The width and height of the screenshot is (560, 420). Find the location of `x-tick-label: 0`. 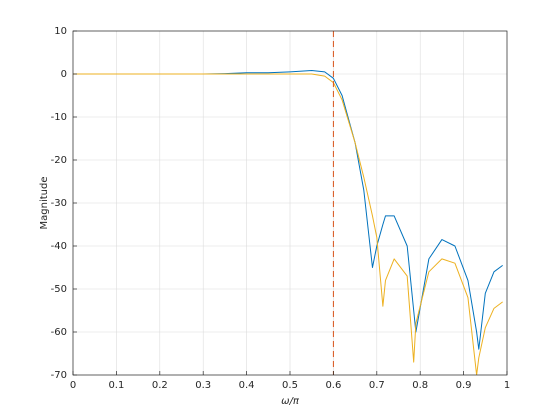

x-tick-label: 0 is located at coordinates (73, 385).